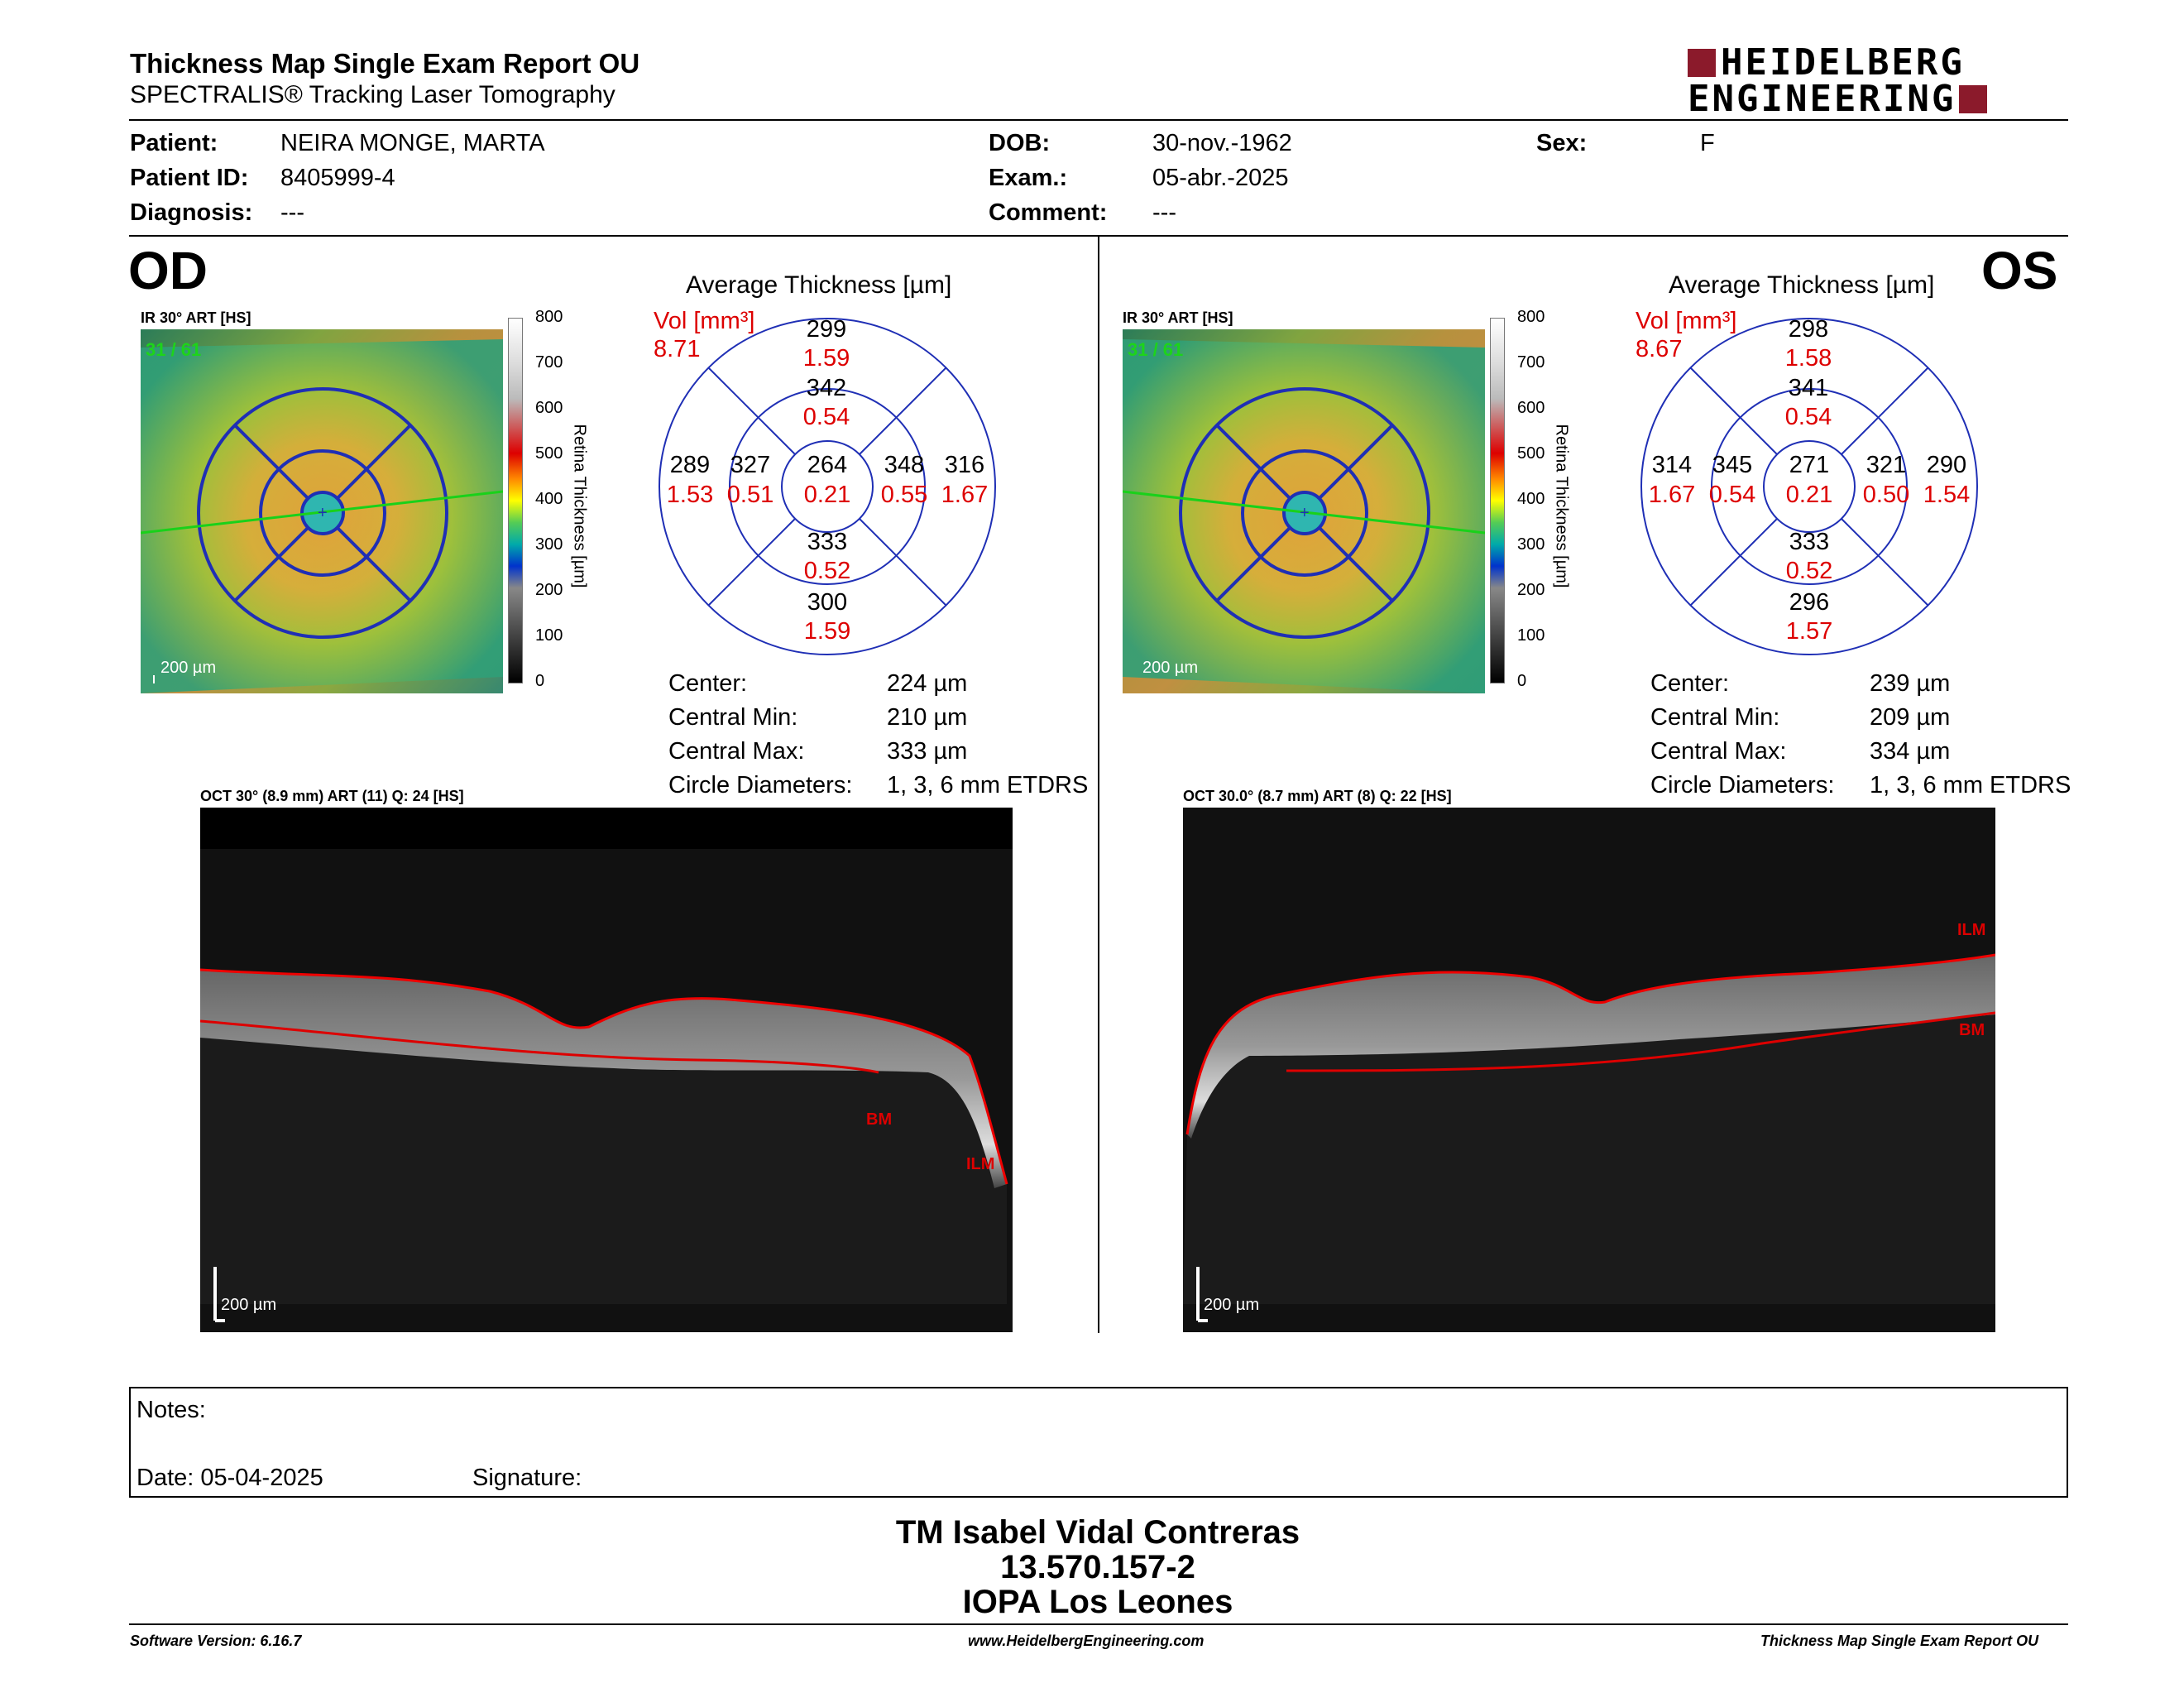  I want to click on patient-label: Patient:, so click(174, 143).